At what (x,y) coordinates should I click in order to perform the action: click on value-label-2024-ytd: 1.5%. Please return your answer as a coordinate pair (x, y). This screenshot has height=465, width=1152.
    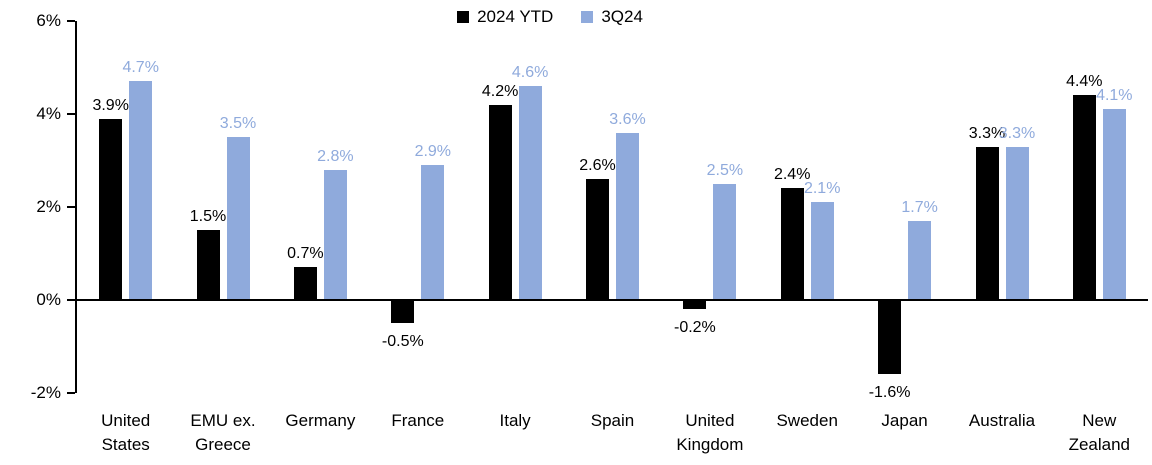
    Looking at the image, I should click on (208, 217).